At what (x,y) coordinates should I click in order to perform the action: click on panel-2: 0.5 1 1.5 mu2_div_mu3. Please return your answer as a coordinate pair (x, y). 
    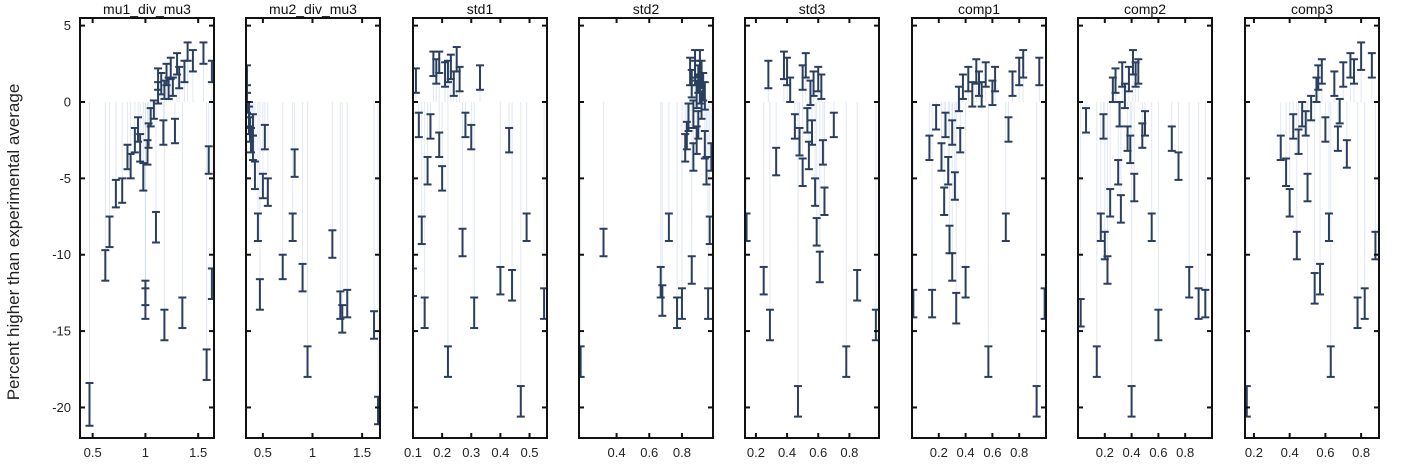
    Looking at the image, I should click on (313, 230).